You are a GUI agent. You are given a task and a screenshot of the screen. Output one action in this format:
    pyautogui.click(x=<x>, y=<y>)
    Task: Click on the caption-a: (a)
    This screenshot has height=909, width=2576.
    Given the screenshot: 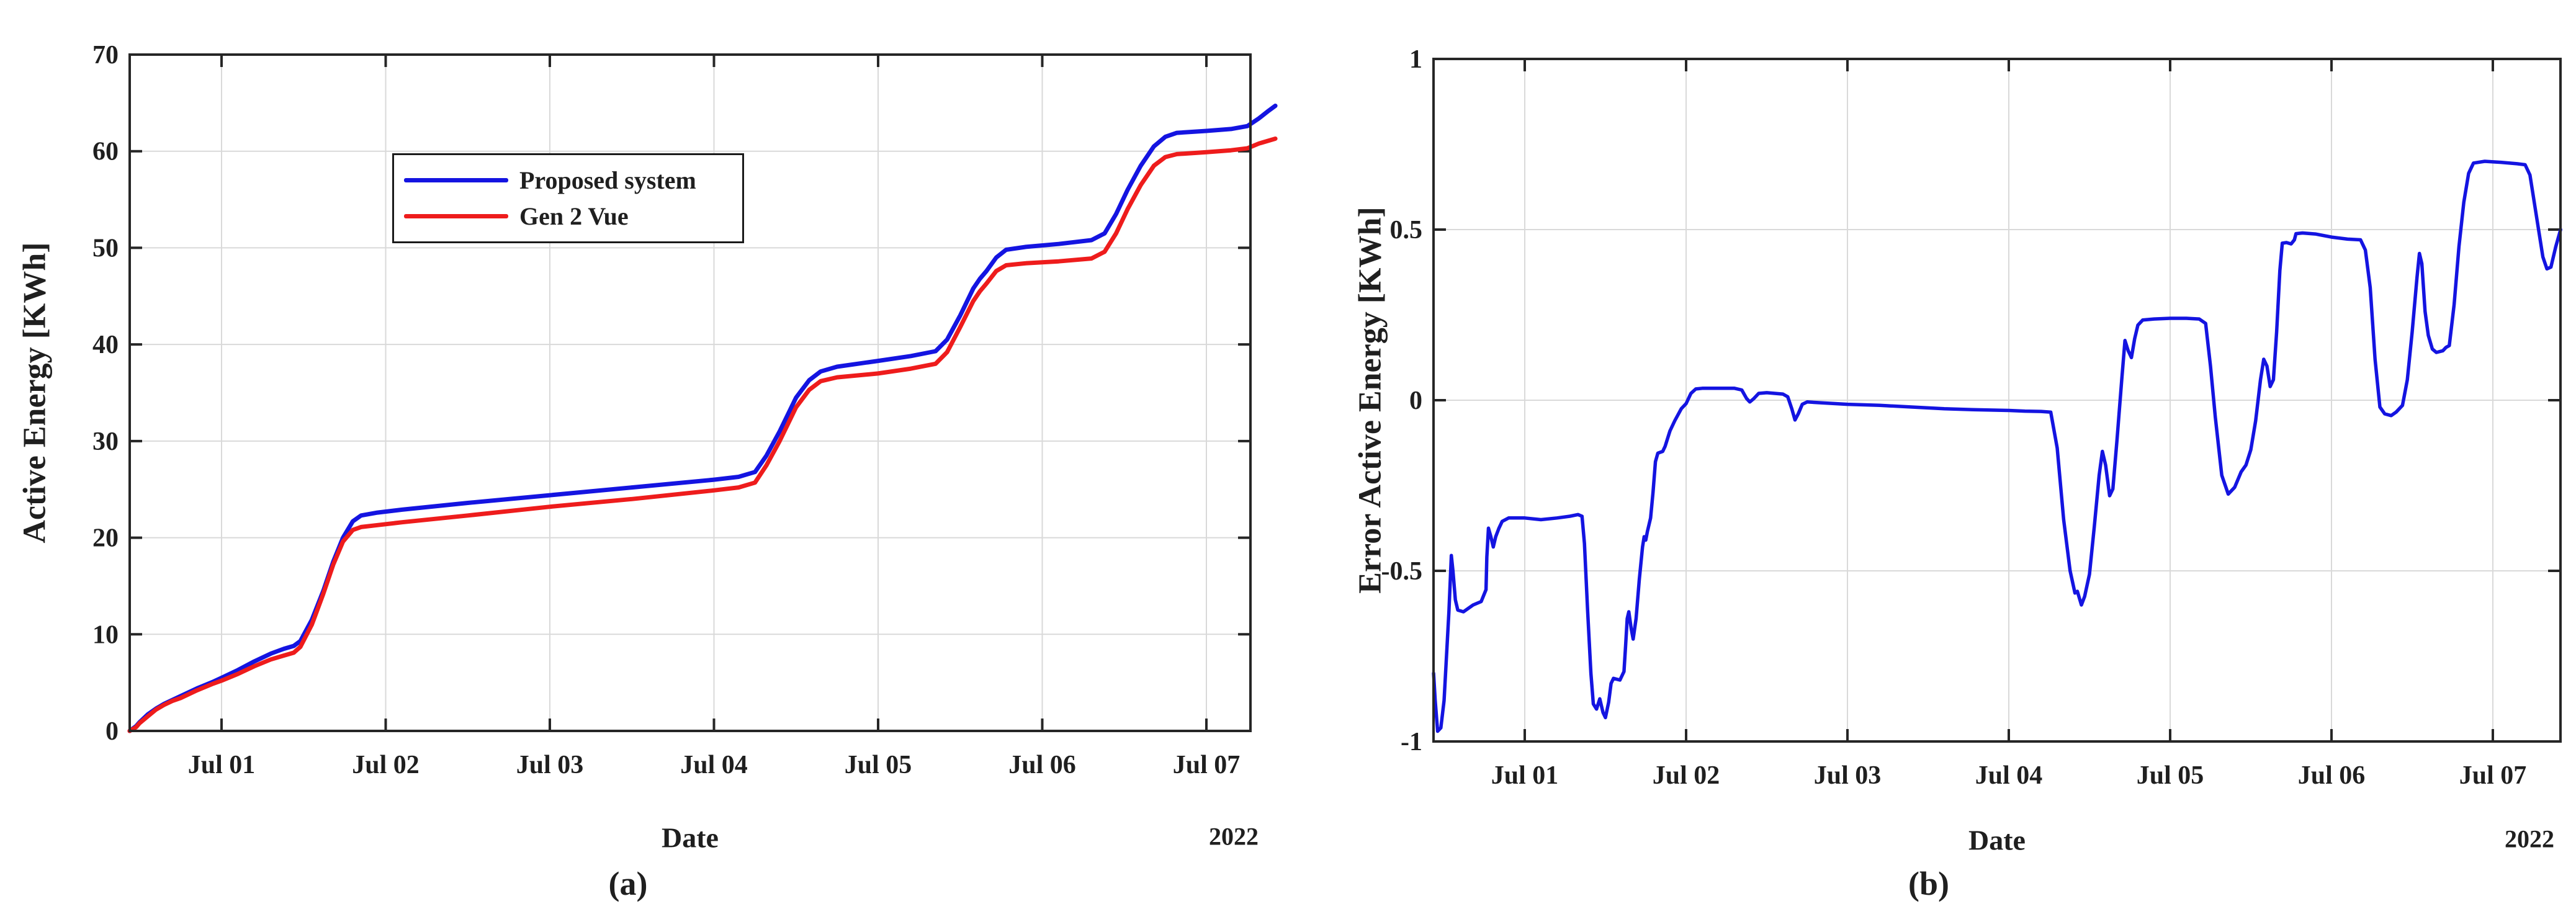 What is the action you would take?
    pyautogui.click(x=628, y=883)
    